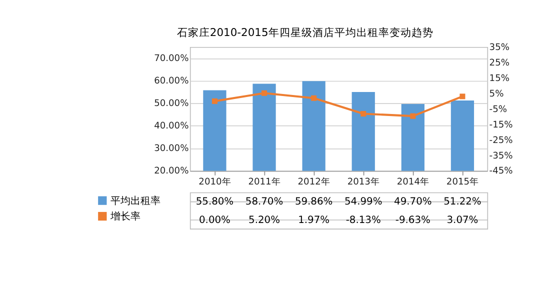 This screenshot has height=302, width=550. Describe the element at coordinates (462, 182) in the screenshot. I see `x-tick-label: 2015年` at that location.